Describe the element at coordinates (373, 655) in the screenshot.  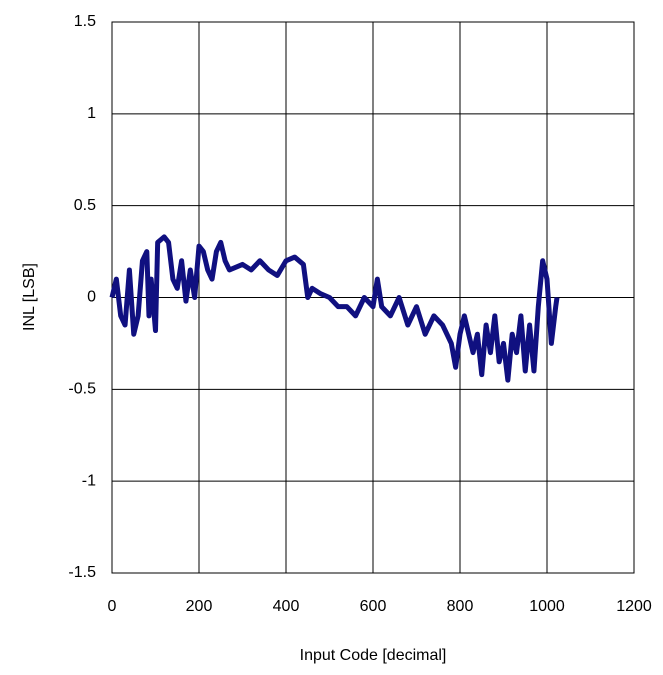
I see `x-axis-label: Input Code [decimal]` at that location.